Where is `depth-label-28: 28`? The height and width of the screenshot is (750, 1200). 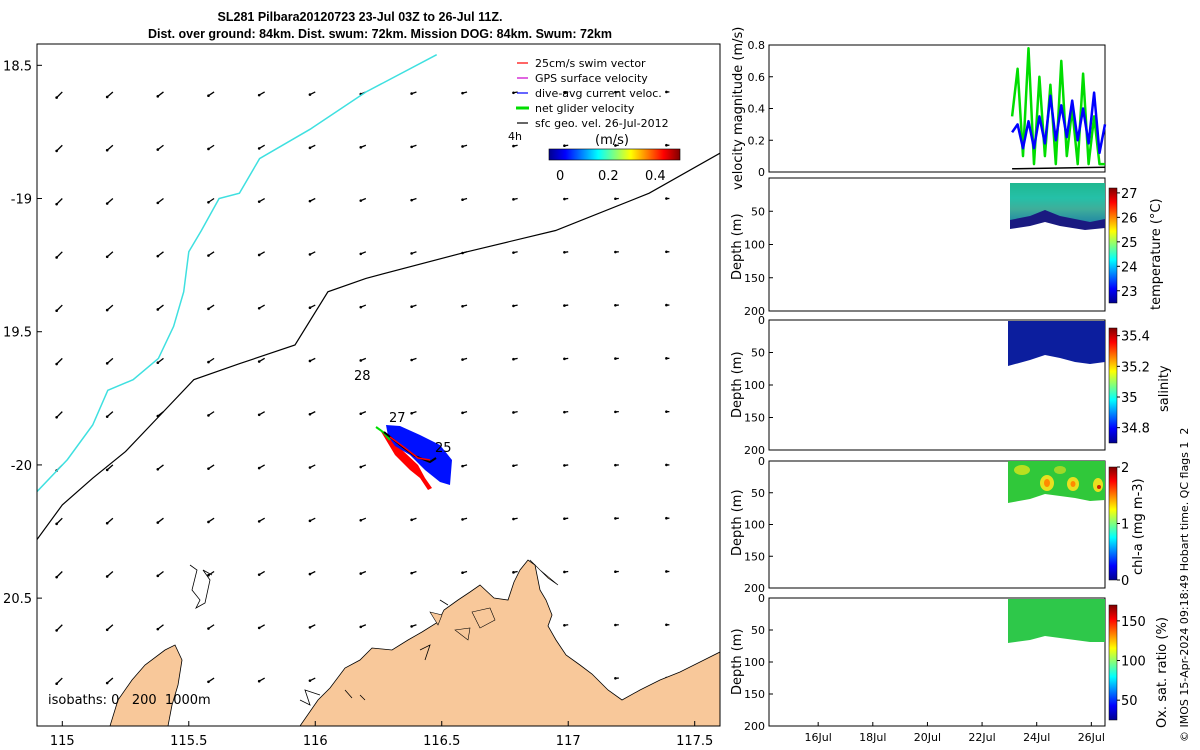 depth-label-28: 28 is located at coordinates (362, 376).